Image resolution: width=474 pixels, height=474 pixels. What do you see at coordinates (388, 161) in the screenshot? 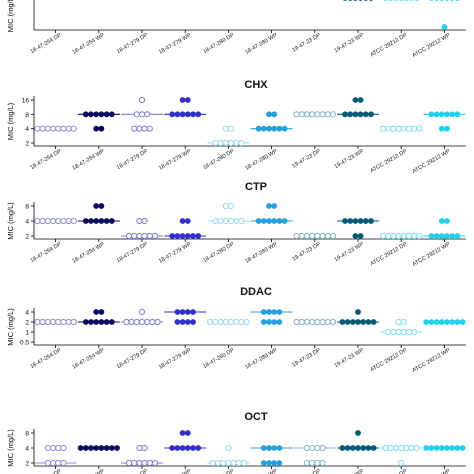
I see `x-tick-label: ATCC 29212 DP` at bounding box center [388, 161].